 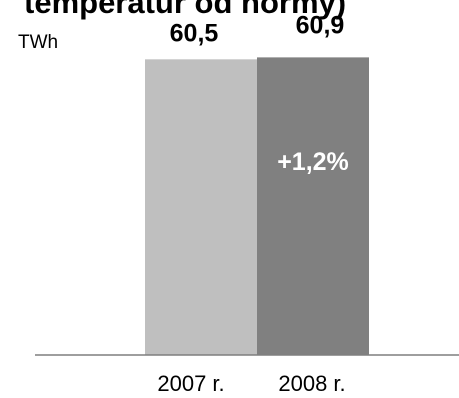 I want to click on x-tick-label: 2007 r., so click(x=190, y=383).